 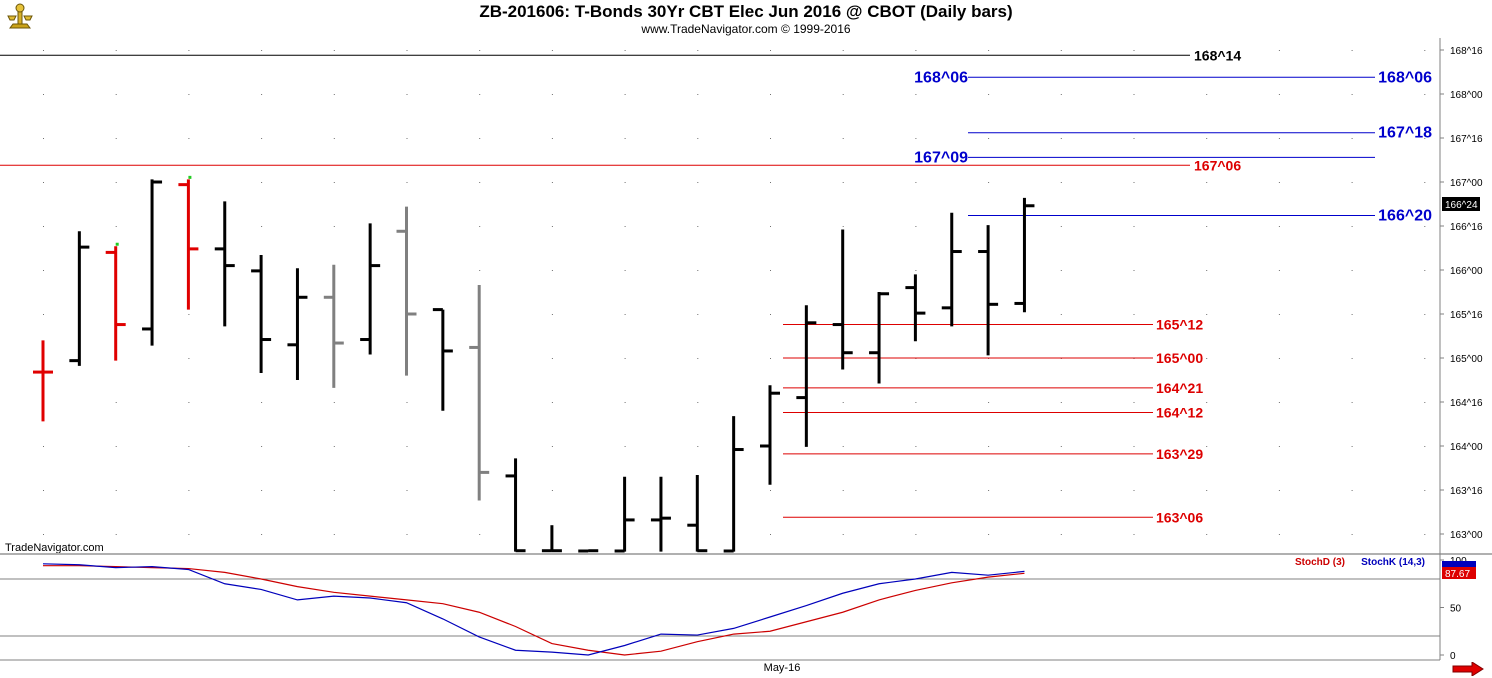 What do you see at coordinates (54, 548) in the screenshot?
I see `watermark: TradeNavigator.com` at bounding box center [54, 548].